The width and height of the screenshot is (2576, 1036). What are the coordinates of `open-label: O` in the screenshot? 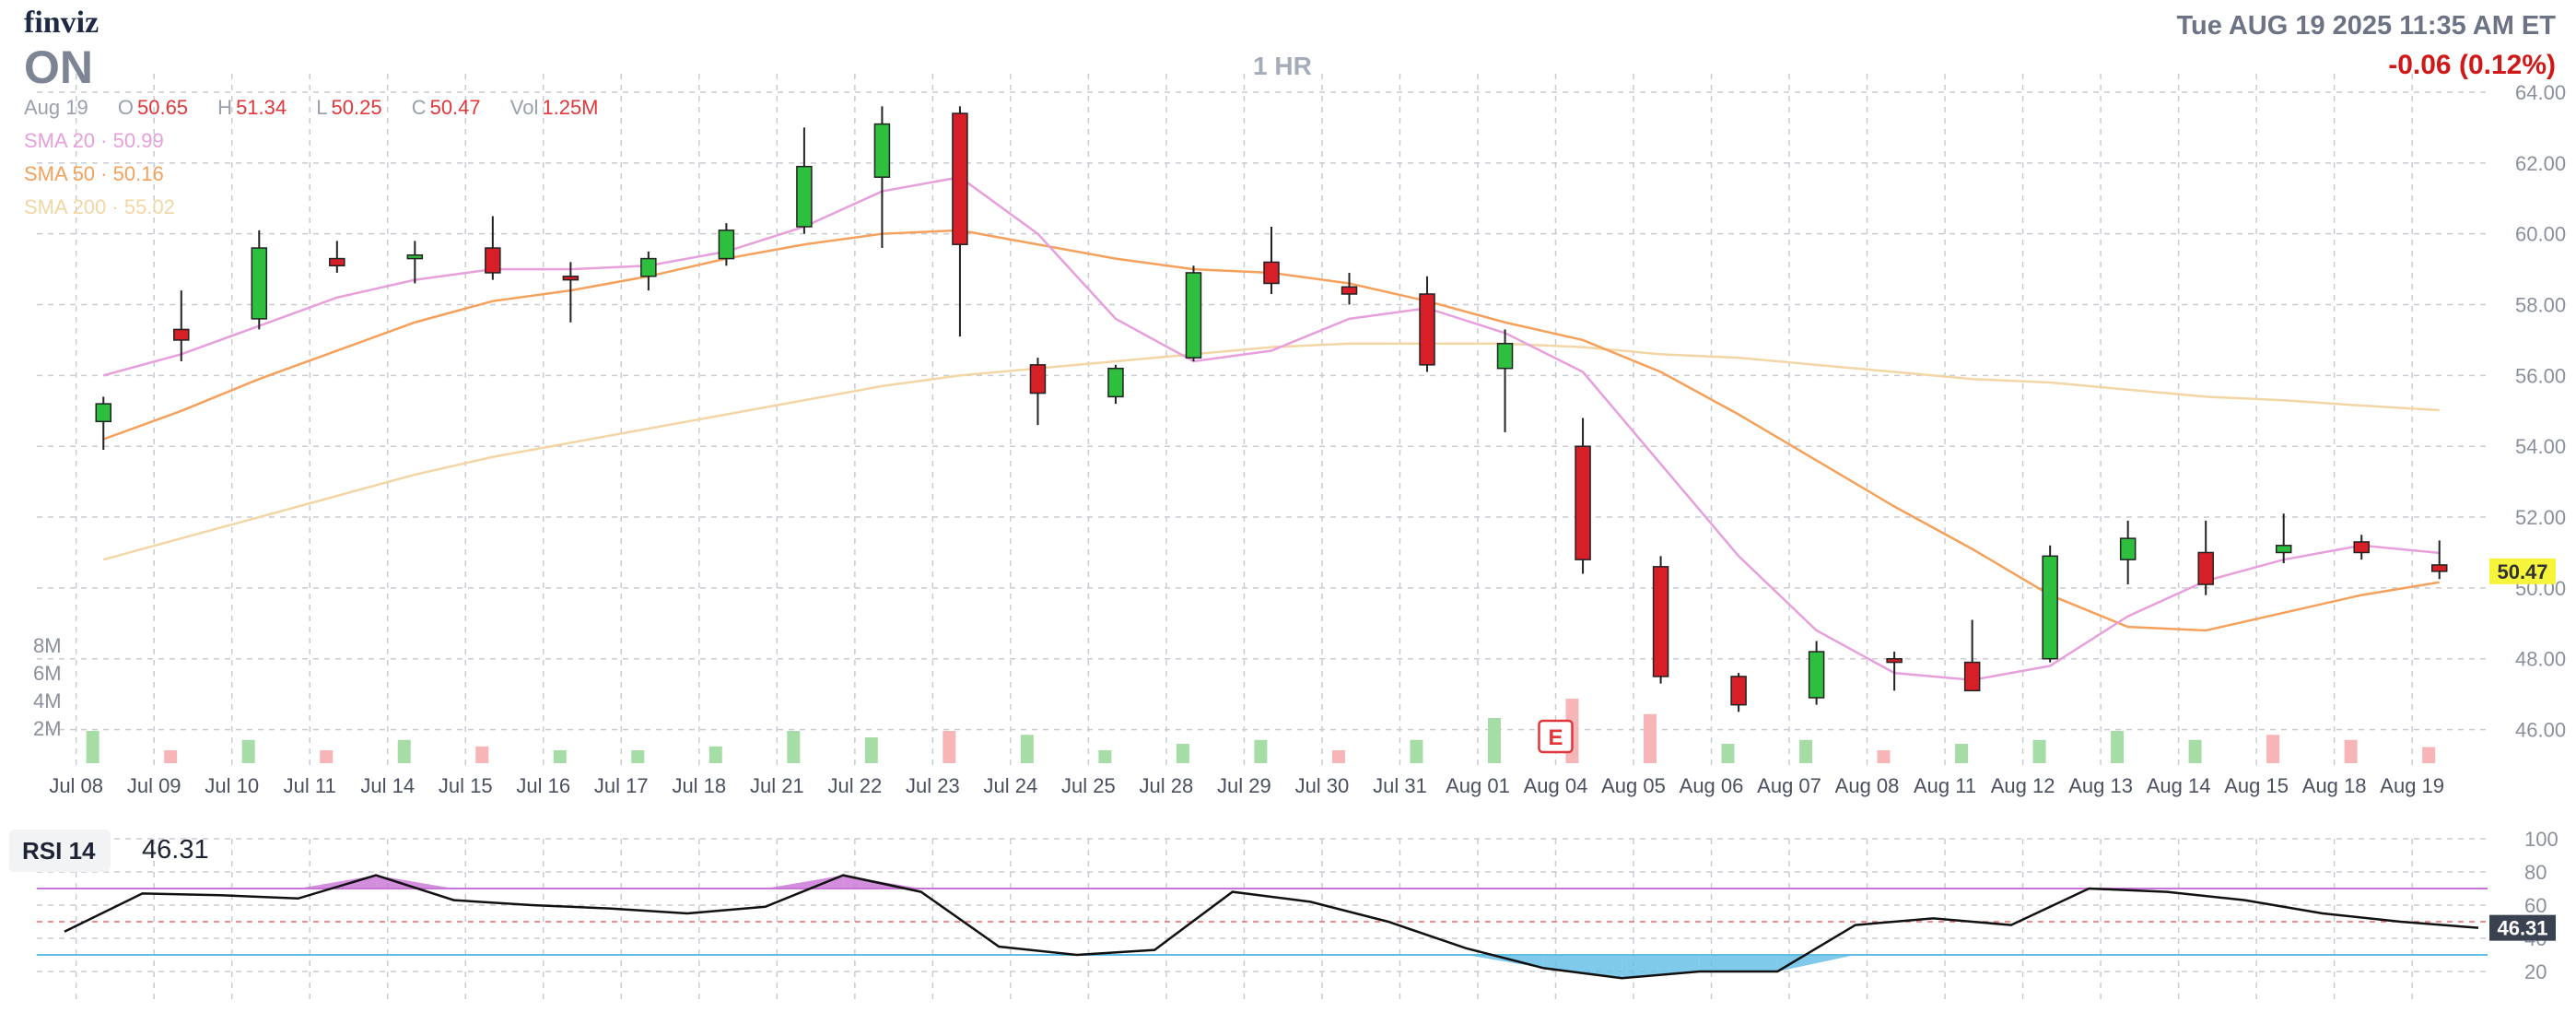 It's located at (125, 108).